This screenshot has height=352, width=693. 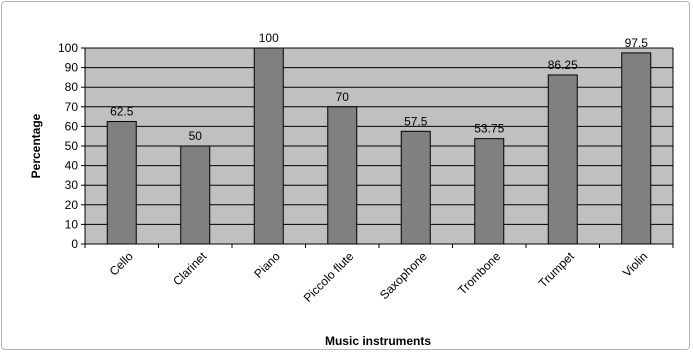 What do you see at coordinates (378, 341) in the screenshot?
I see `x-axis-title: Music instruments` at bounding box center [378, 341].